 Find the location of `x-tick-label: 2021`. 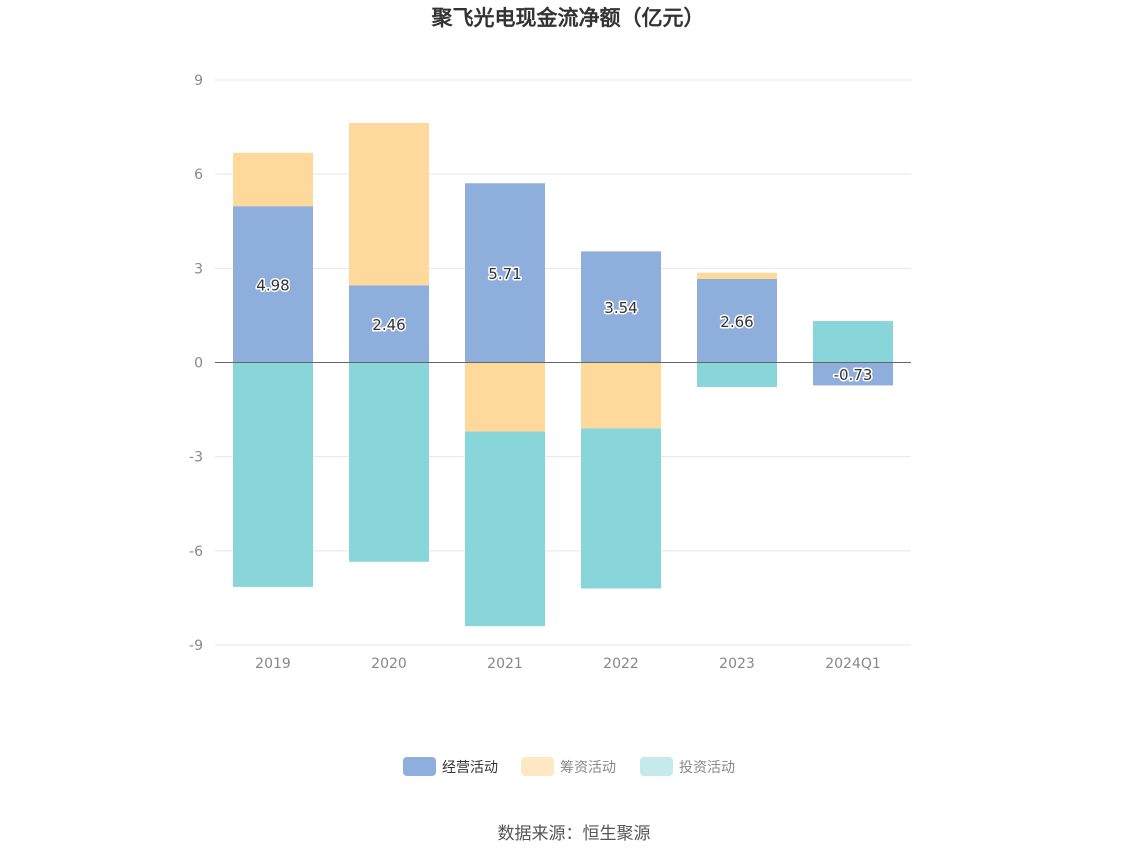

x-tick-label: 2021 is located at coordinates (505, 664).